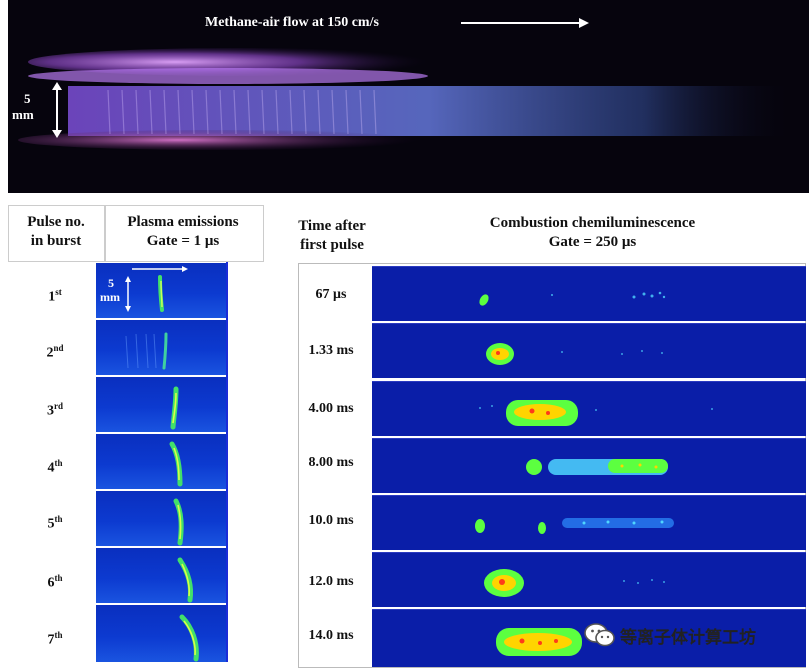 This screenshot has height=670, width=809. Describe the element at coordinates (55, 467) in the screenshot. I see `pulse-label-4: 4th` at that location.